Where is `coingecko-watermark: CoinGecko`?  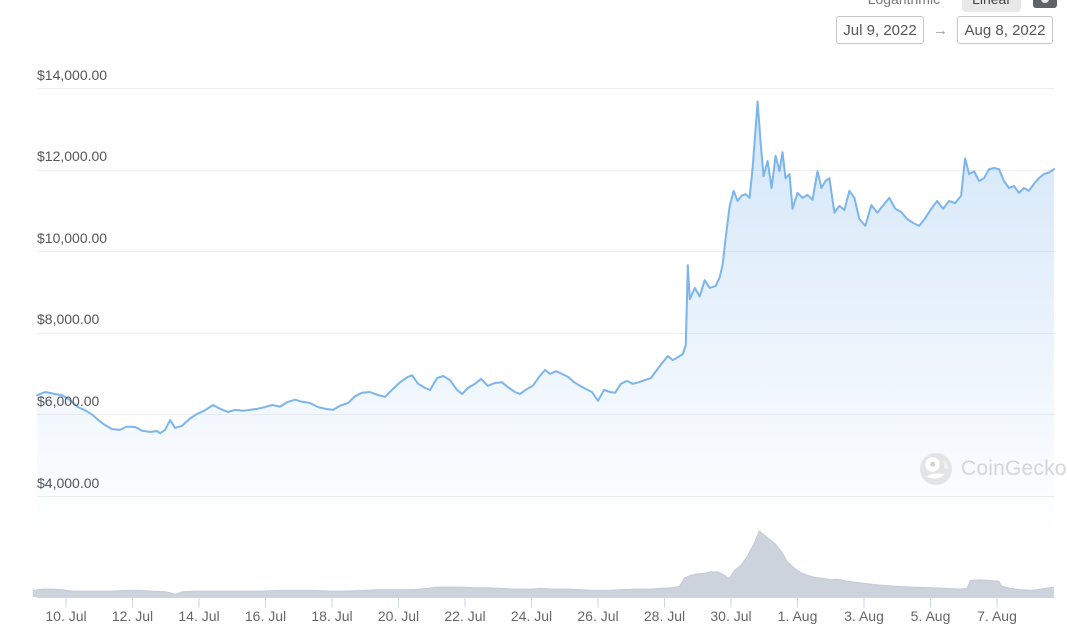
coingecko-watermark: CoinGecko is located at coordinates (993, 469).